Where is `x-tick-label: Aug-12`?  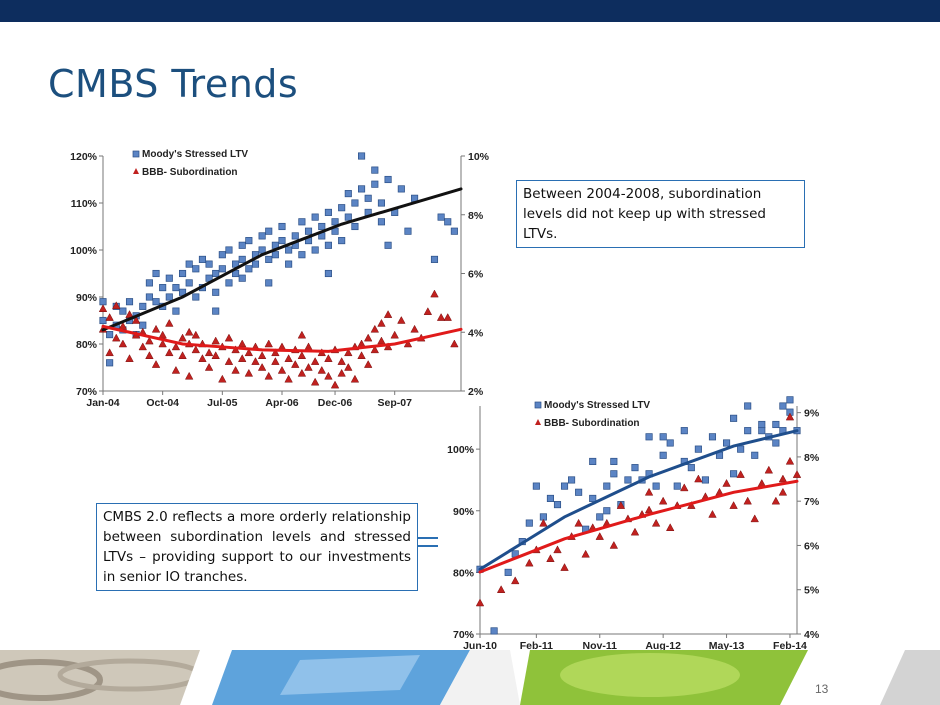
x-tick-label: Aug-12 is located at coordinates (663, 646).